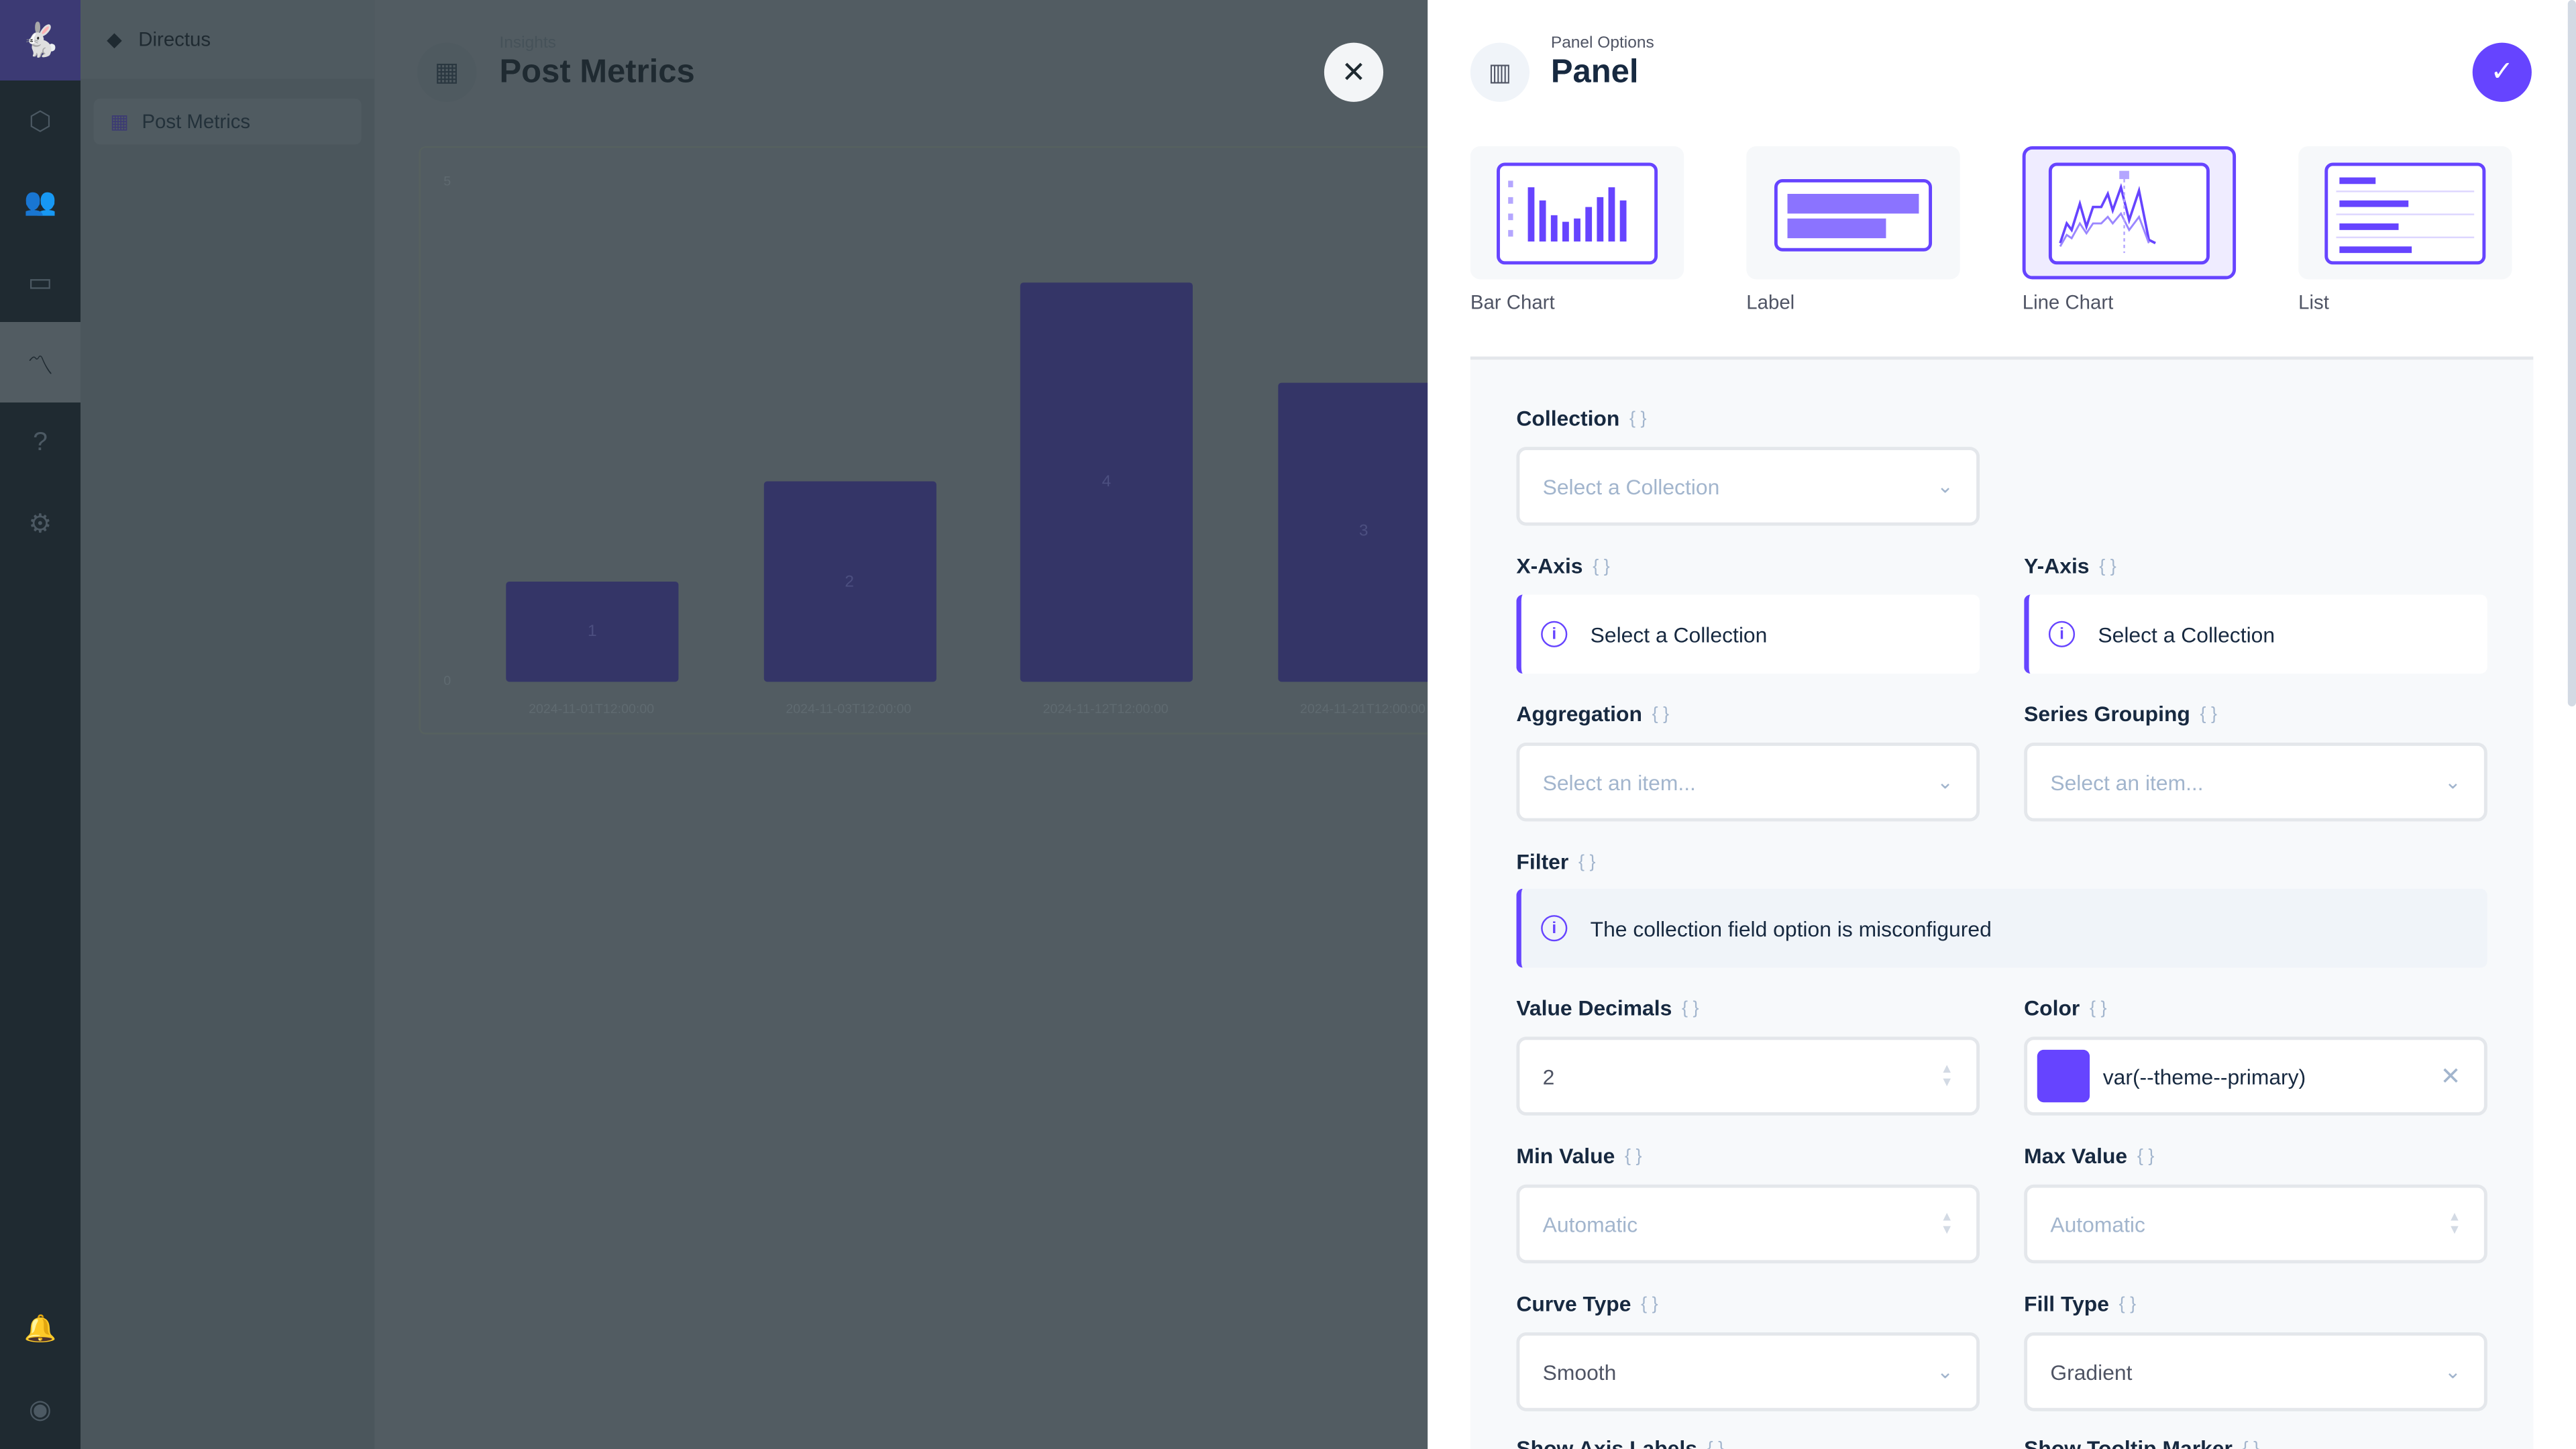 This screenshot has width=2576, height=1449. I want to click on fill-type-select: Gradient ⌄, so click(2255, 1371).